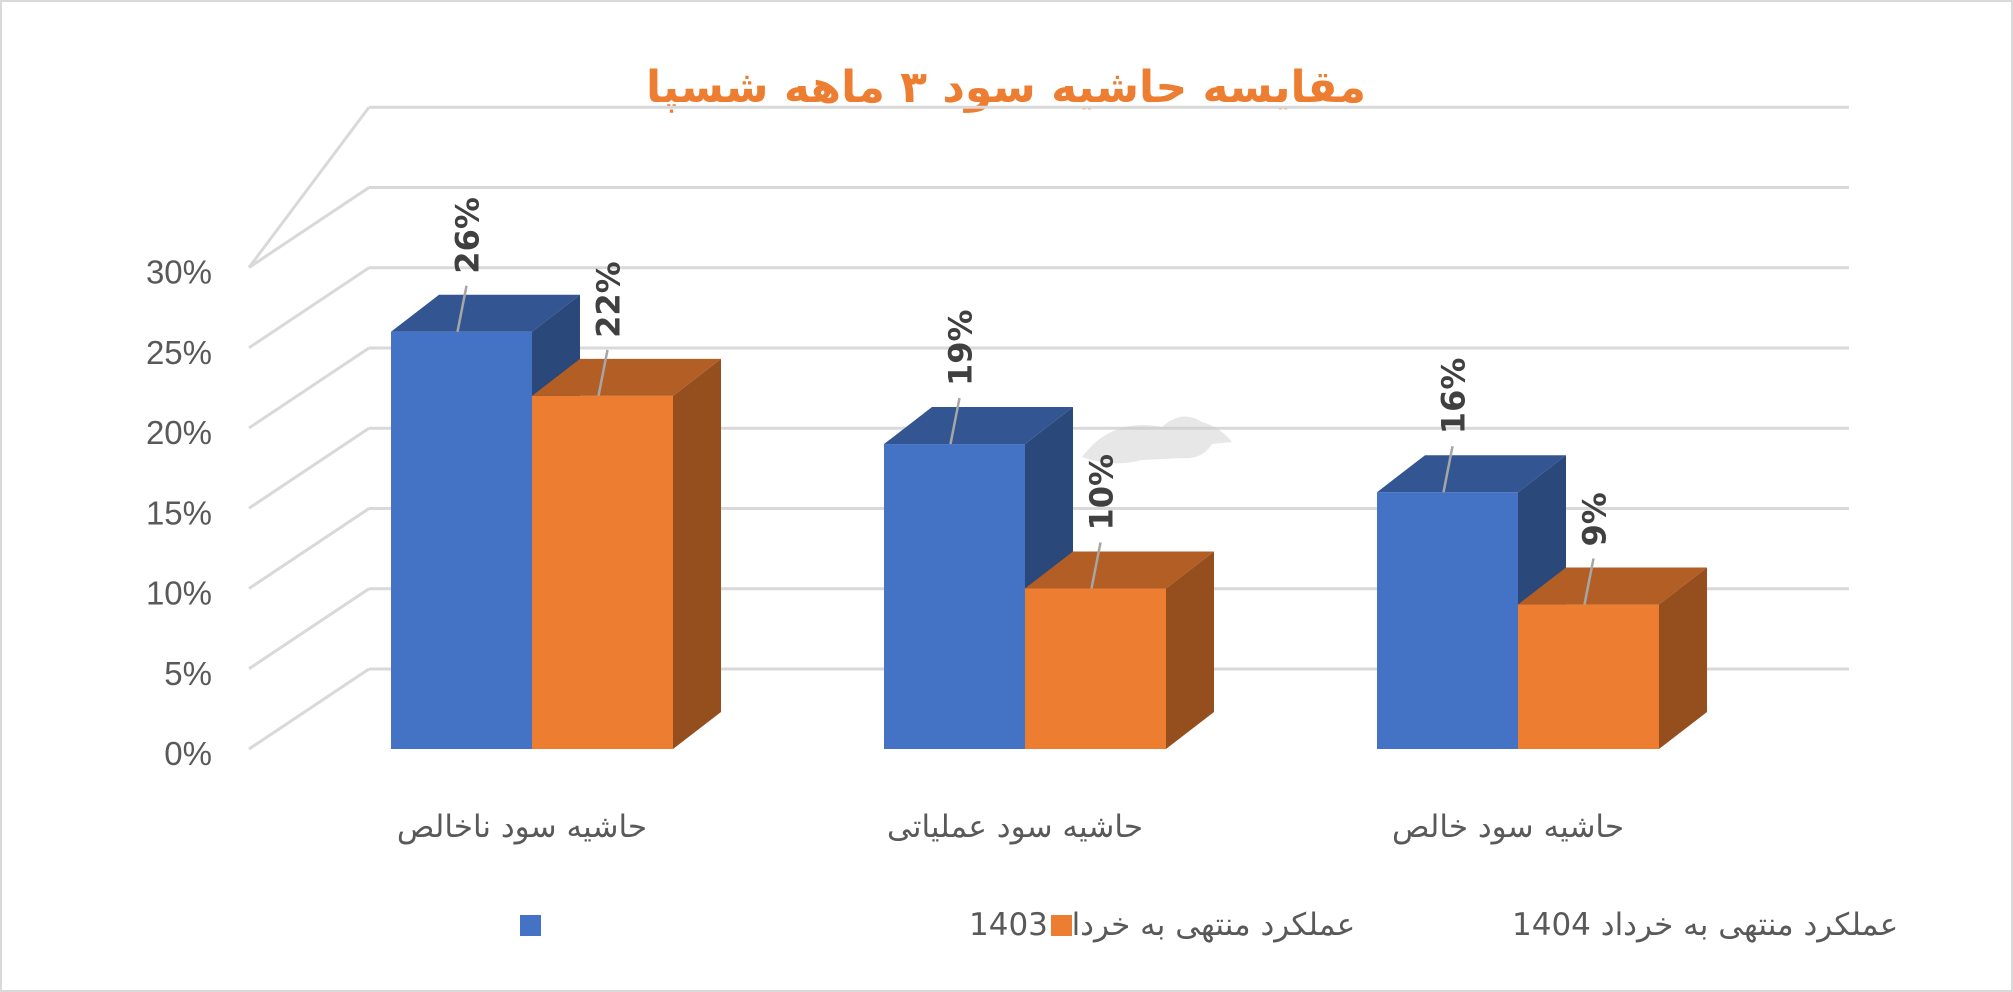 The width and height of the screenshot is (2013, 992). Describe the element at coordinates (522, 827) in the screenshot. I see `category-label: حاشیه سود ناخالص` at that location.